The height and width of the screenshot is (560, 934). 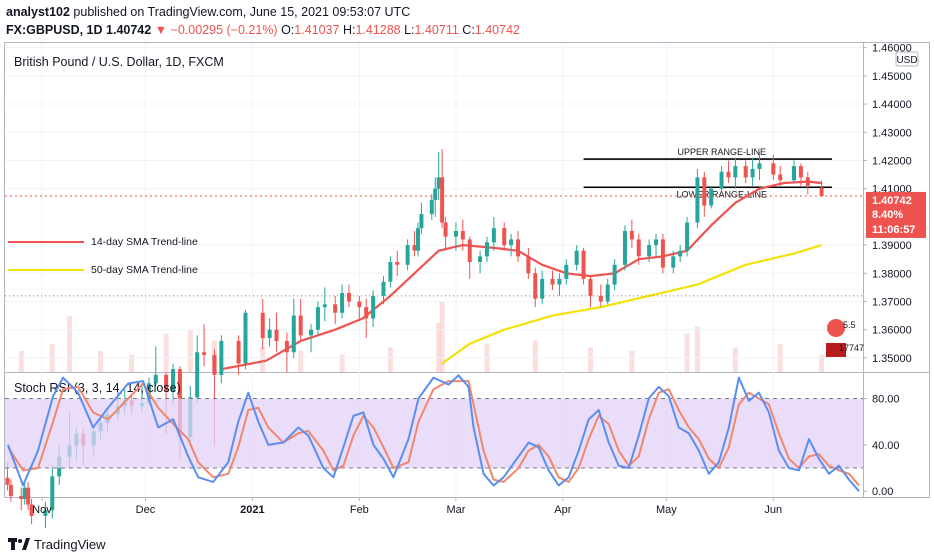 I want to click on rsi-tick-label: 0.00, so click(x=882, y=492).